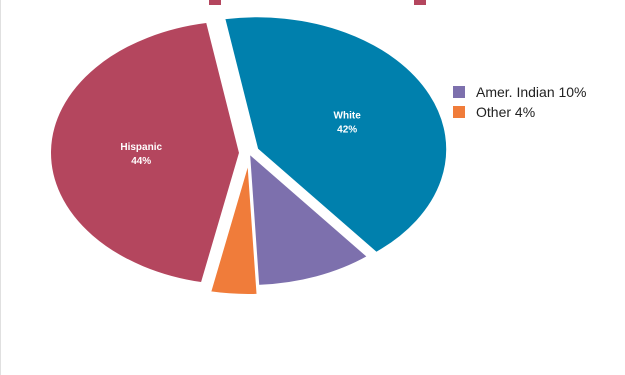 The width and height of the screenshot is (625, 375). Describe the element at coordinates (141, 147) in the screenshot. I see `slice-label-hispanic: Hispanic` at that location.